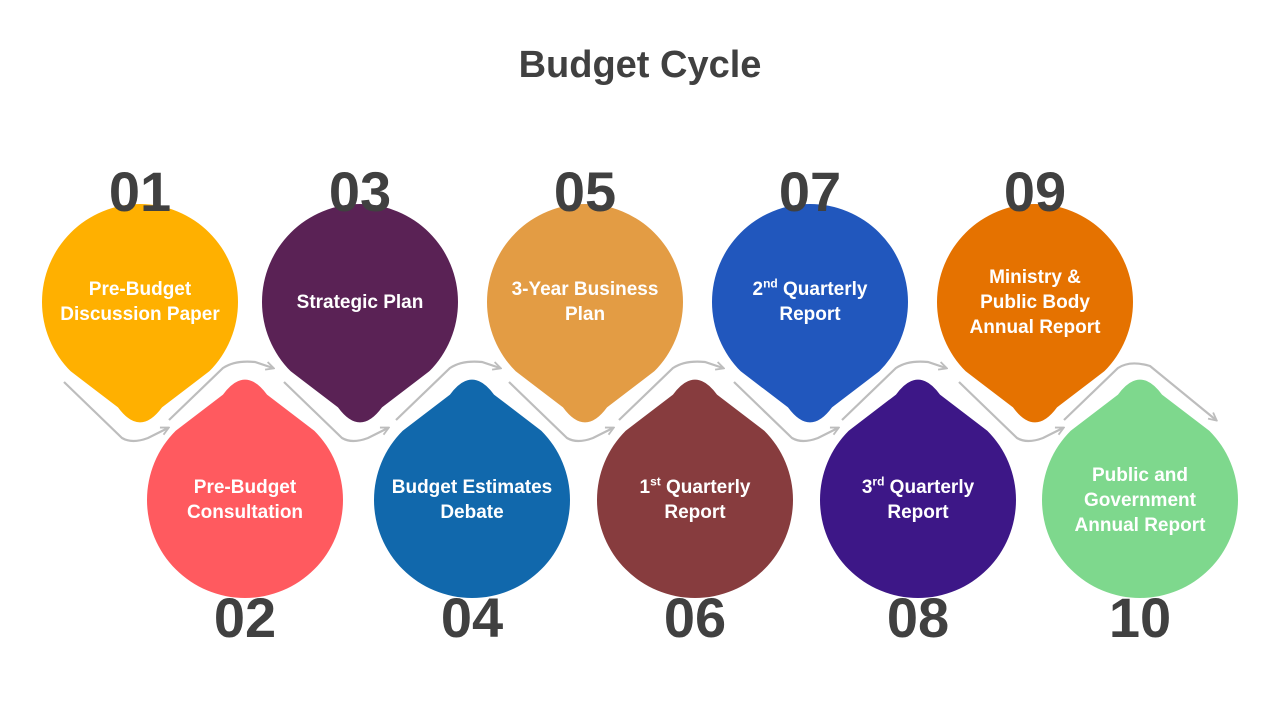 This screenshot has height=720, width=1280. I want to click on step-label-07: 2nd Quarterly Report, so click(810, 302).